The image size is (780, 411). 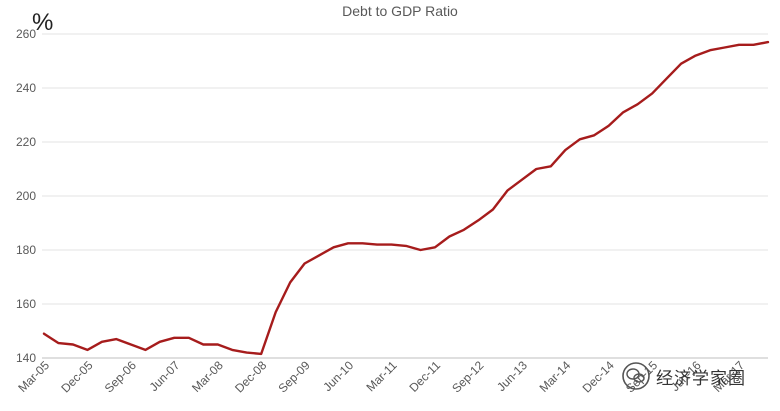 I want to click on y-tick-label: 200, so click(x=26, y=196).